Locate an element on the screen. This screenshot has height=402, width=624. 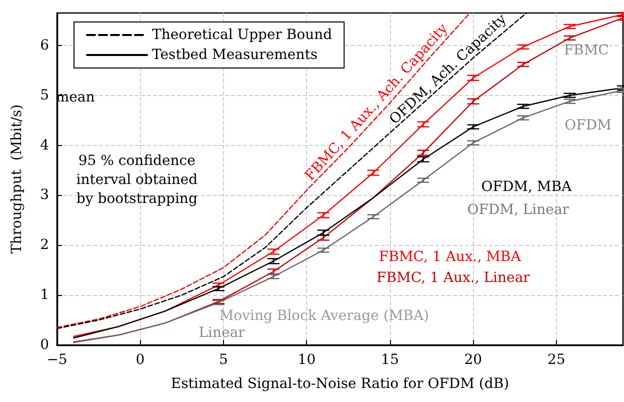
x-tick-label: 0 is located at coordinates (140, 360).